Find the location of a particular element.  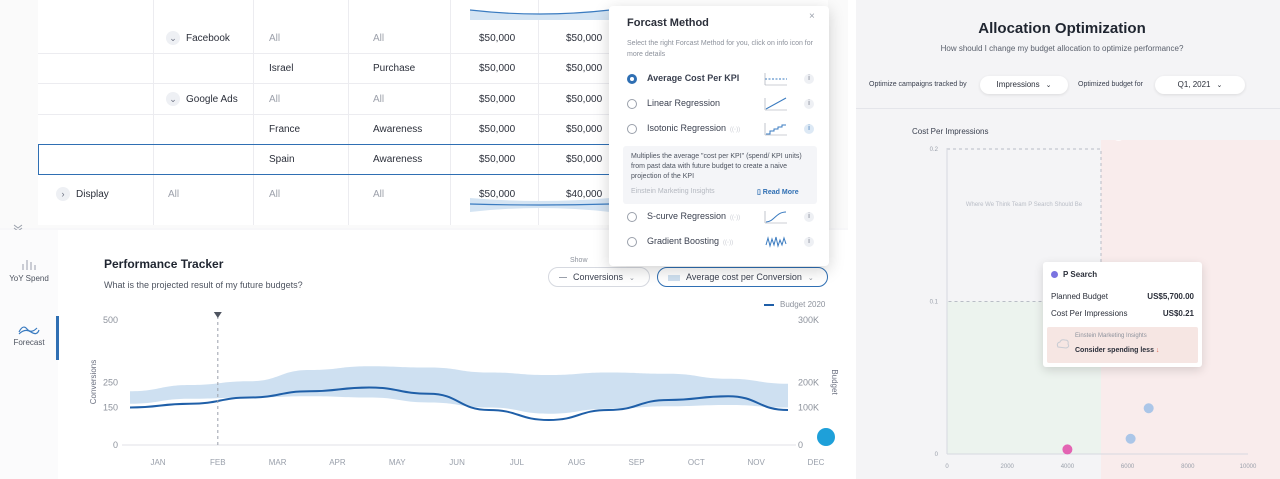

legend-label: Budget 2020 is located at coordinates (803, 304).